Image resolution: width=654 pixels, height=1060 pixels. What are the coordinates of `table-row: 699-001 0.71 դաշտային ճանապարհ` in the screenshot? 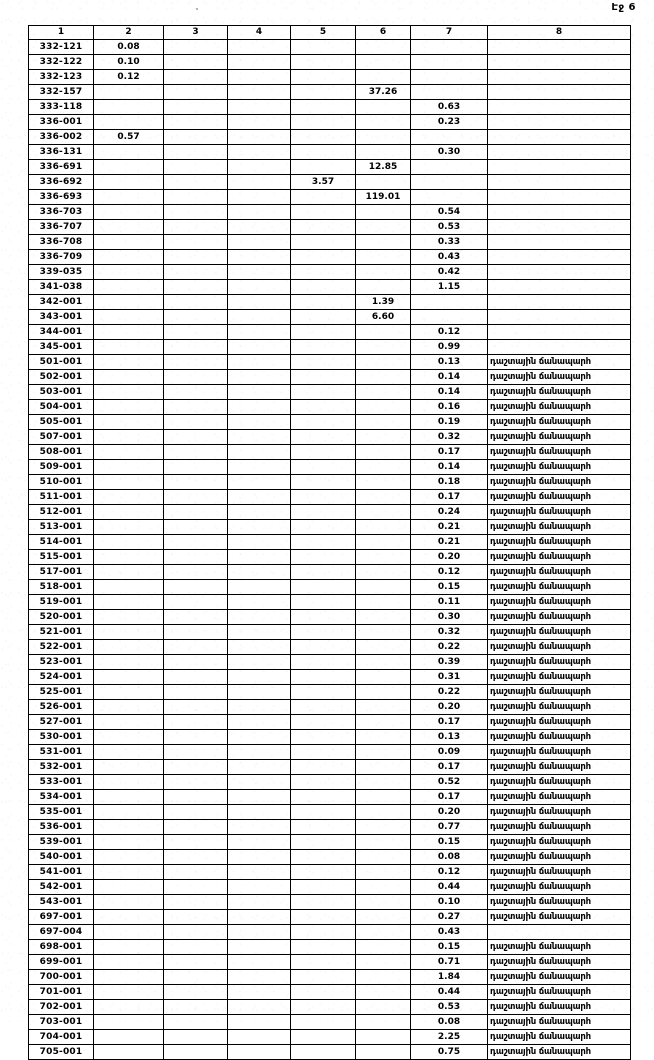 It's located at (329, 962).